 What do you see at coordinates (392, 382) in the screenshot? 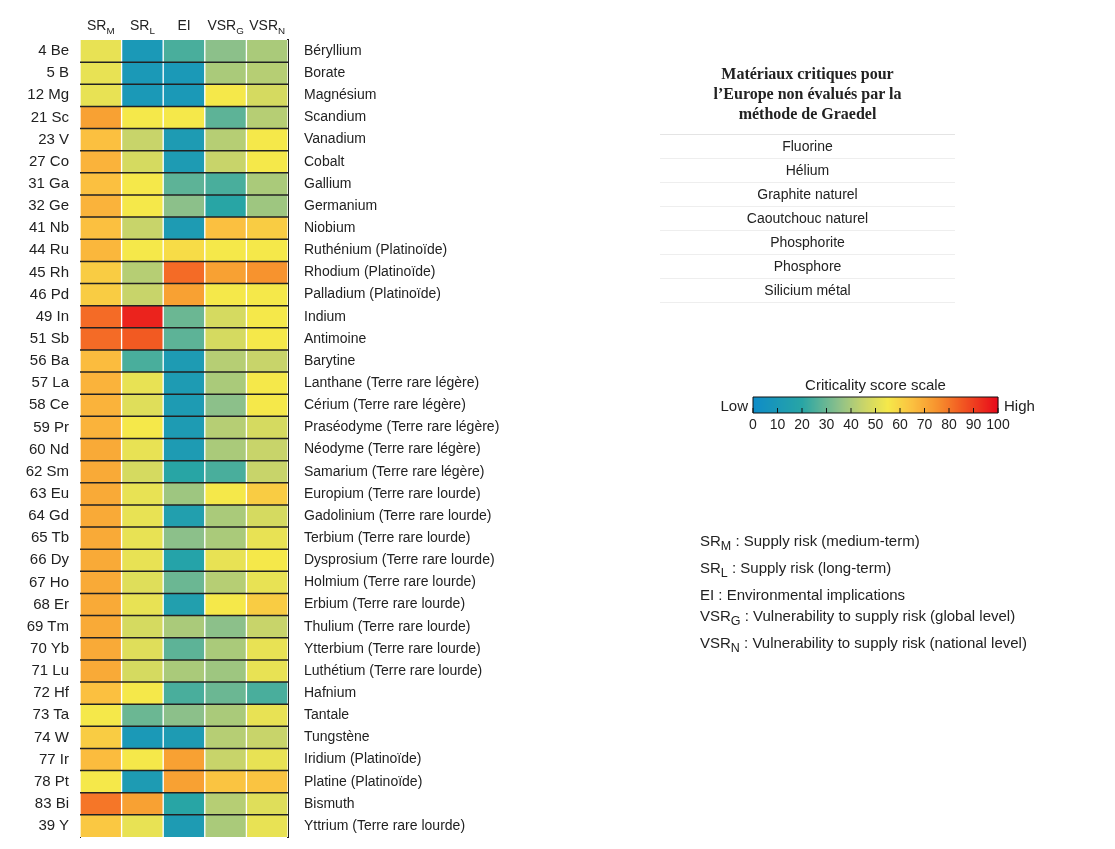
I see `y2-tick-label: Lanthane (Terre rare légère)` at bounding box center [392, 382].